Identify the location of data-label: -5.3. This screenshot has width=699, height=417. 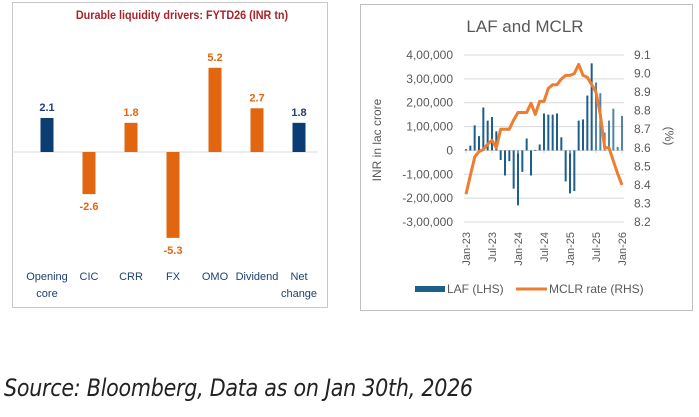
(173, 251).